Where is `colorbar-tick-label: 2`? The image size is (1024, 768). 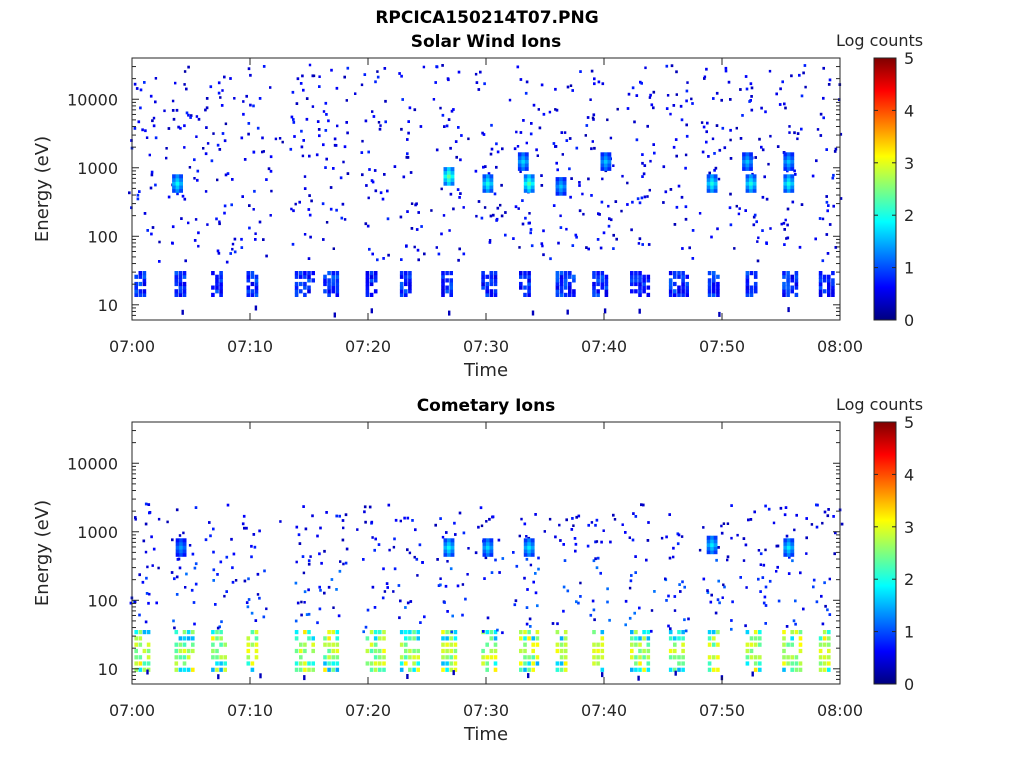 colorbar-tick-label: 2 is located at coordinates (909, 215).